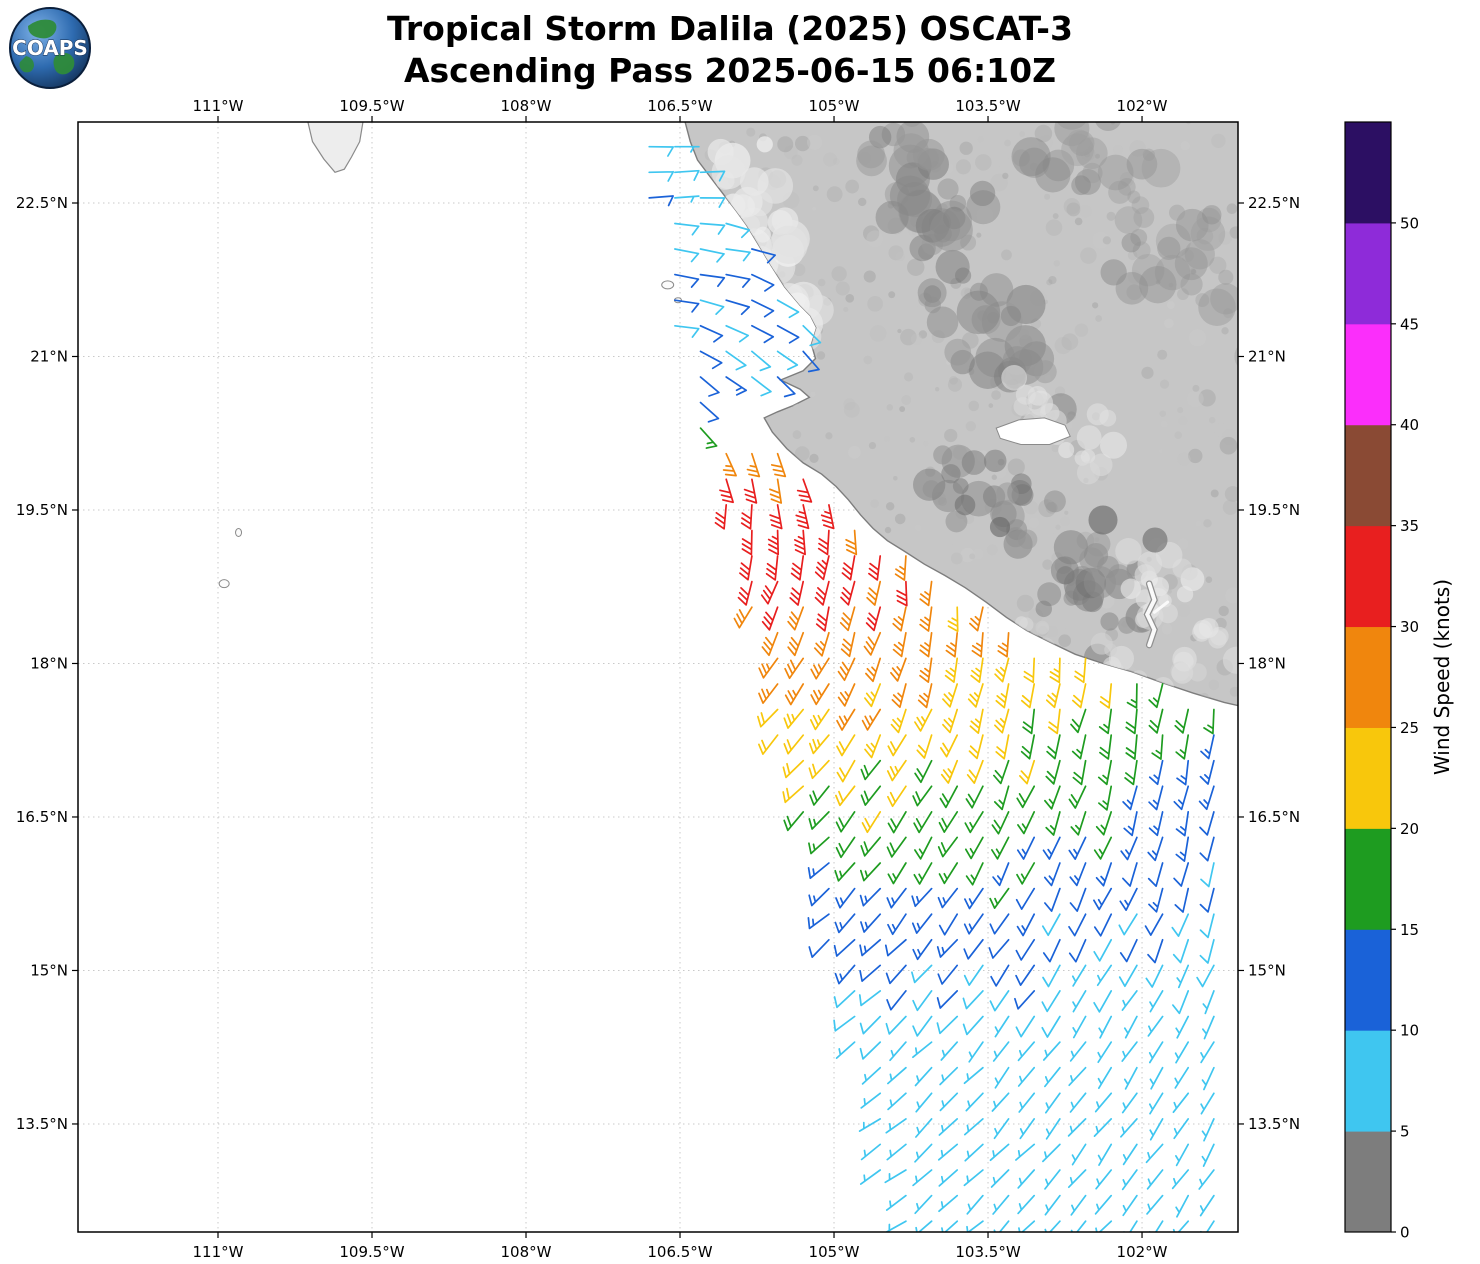 The image size is (1480, 1264). Describe the element at coordinates (834, 106) in the screenshot. I see `lon-tick-label-top: 105°W` at that location.